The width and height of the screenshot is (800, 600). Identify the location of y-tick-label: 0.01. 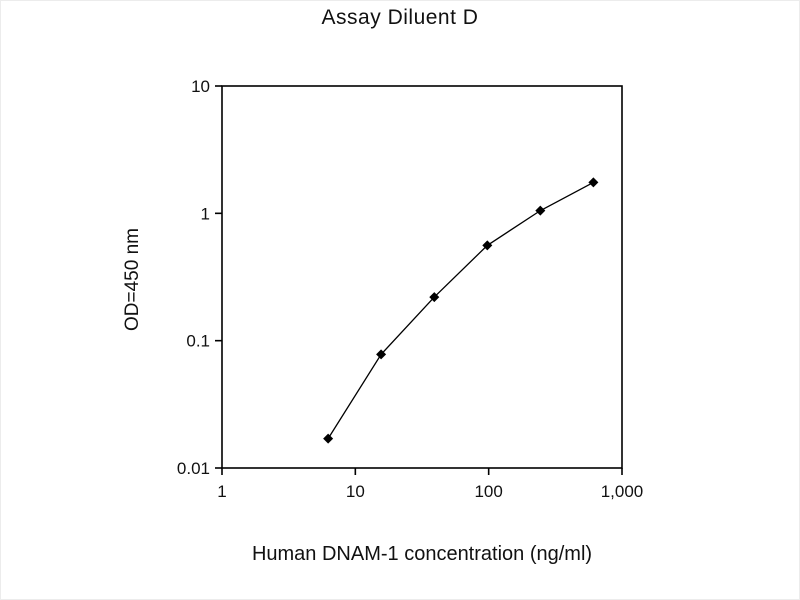
(193, 468).